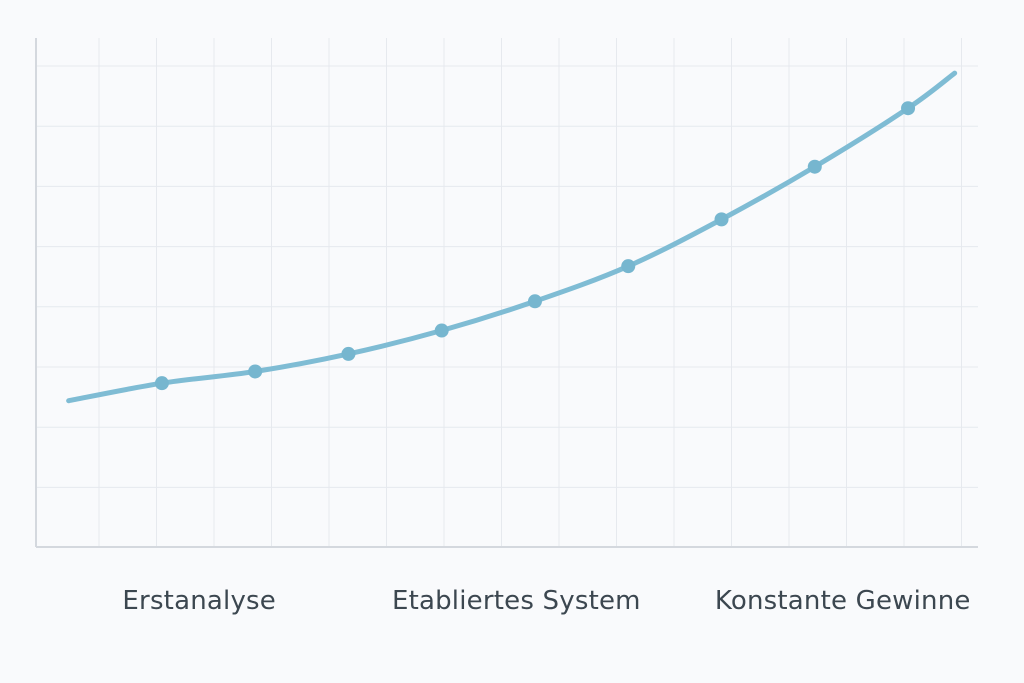 Image resolution: width=1024 pixels, height=683 pixels. I want to click on x-tick-label-konstante-gewinne: Konstante Gewinne, so click(842, 601).